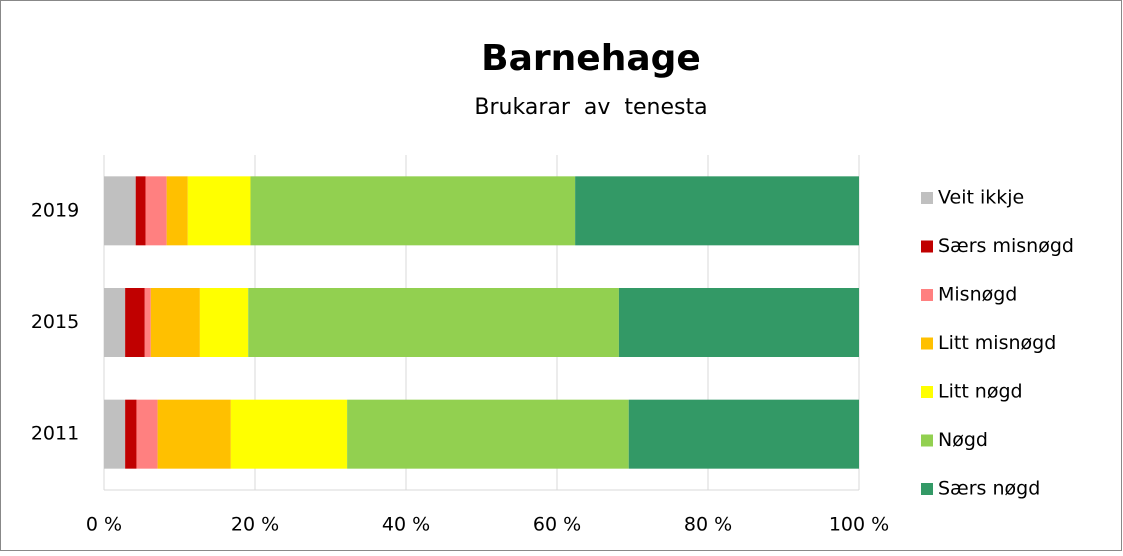 Image resolution: width=1123 pixels, height=556 pixels. Describe the element at coordinates (1006, 246) in the screenshot. I see `legend-label: Særs misnøgd` at that location.